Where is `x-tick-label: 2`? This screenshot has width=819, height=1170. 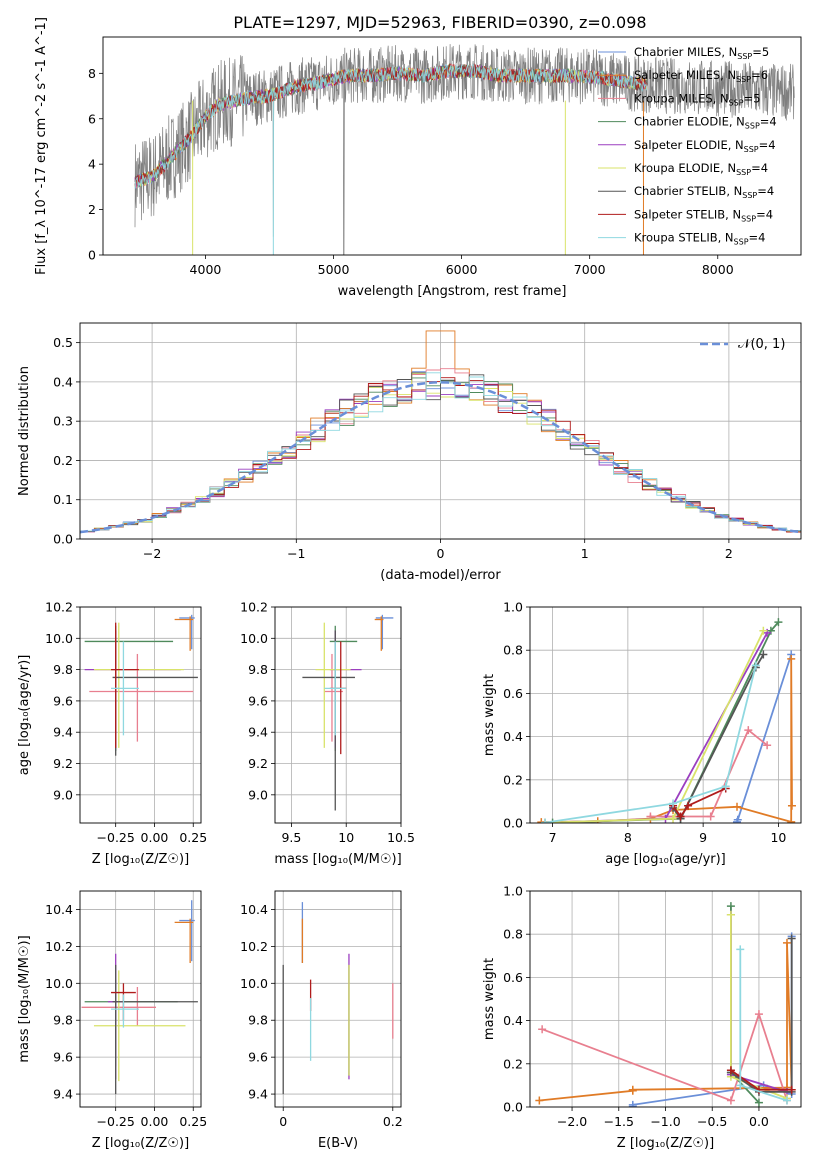 x-tick-label: 2 is located at coordinates (729, 553).